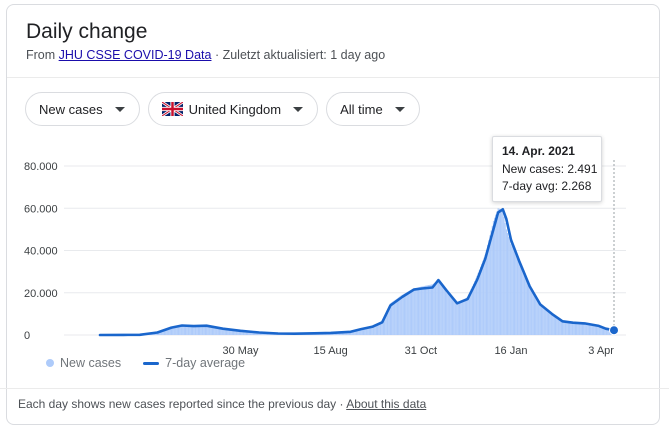  Describe the element at coordinates (601, 351) in the screenshot. I see `x-tick-label: 3 Apr` at that location.